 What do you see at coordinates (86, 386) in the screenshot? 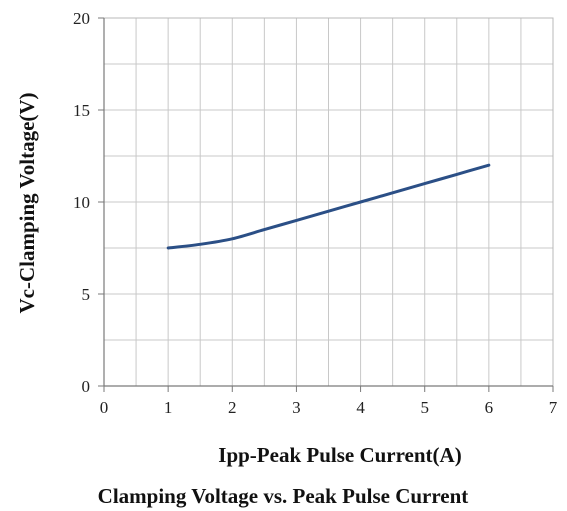
I see `y-tick-label: 0` at bounding box center [86, 386].